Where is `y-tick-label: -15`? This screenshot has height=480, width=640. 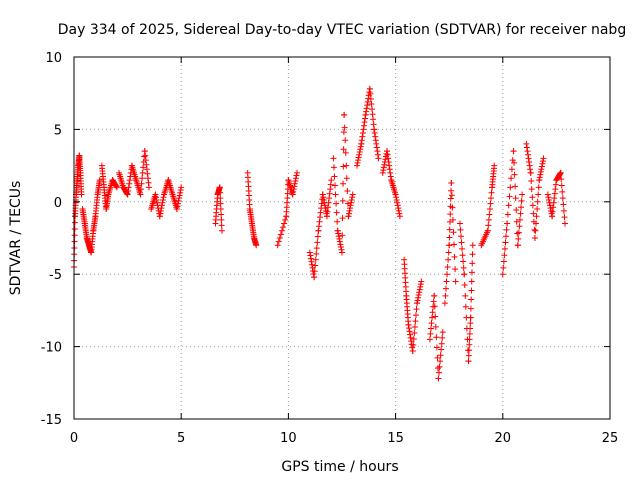
y-tick-label: -15 is located at coordinates (51, 420).